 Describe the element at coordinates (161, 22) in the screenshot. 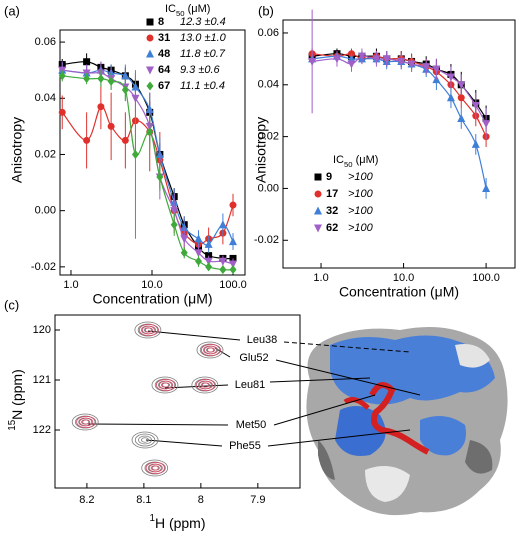

I see `legend-name: 8` at that location.